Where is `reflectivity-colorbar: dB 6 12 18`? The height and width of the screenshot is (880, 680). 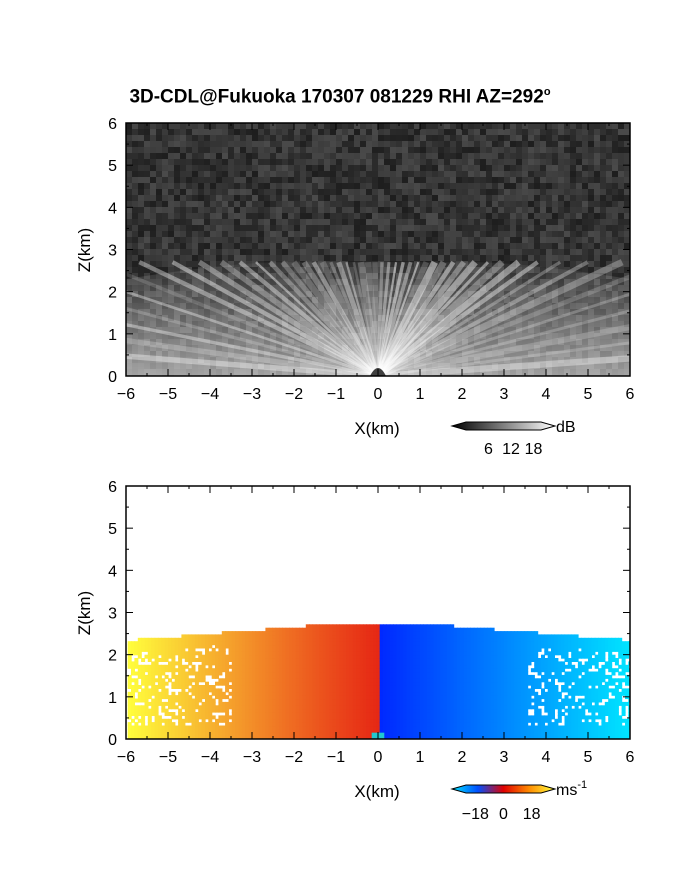
reflectivity-colorbar: dB 6 12 18 is located at coordinates (513, 438).